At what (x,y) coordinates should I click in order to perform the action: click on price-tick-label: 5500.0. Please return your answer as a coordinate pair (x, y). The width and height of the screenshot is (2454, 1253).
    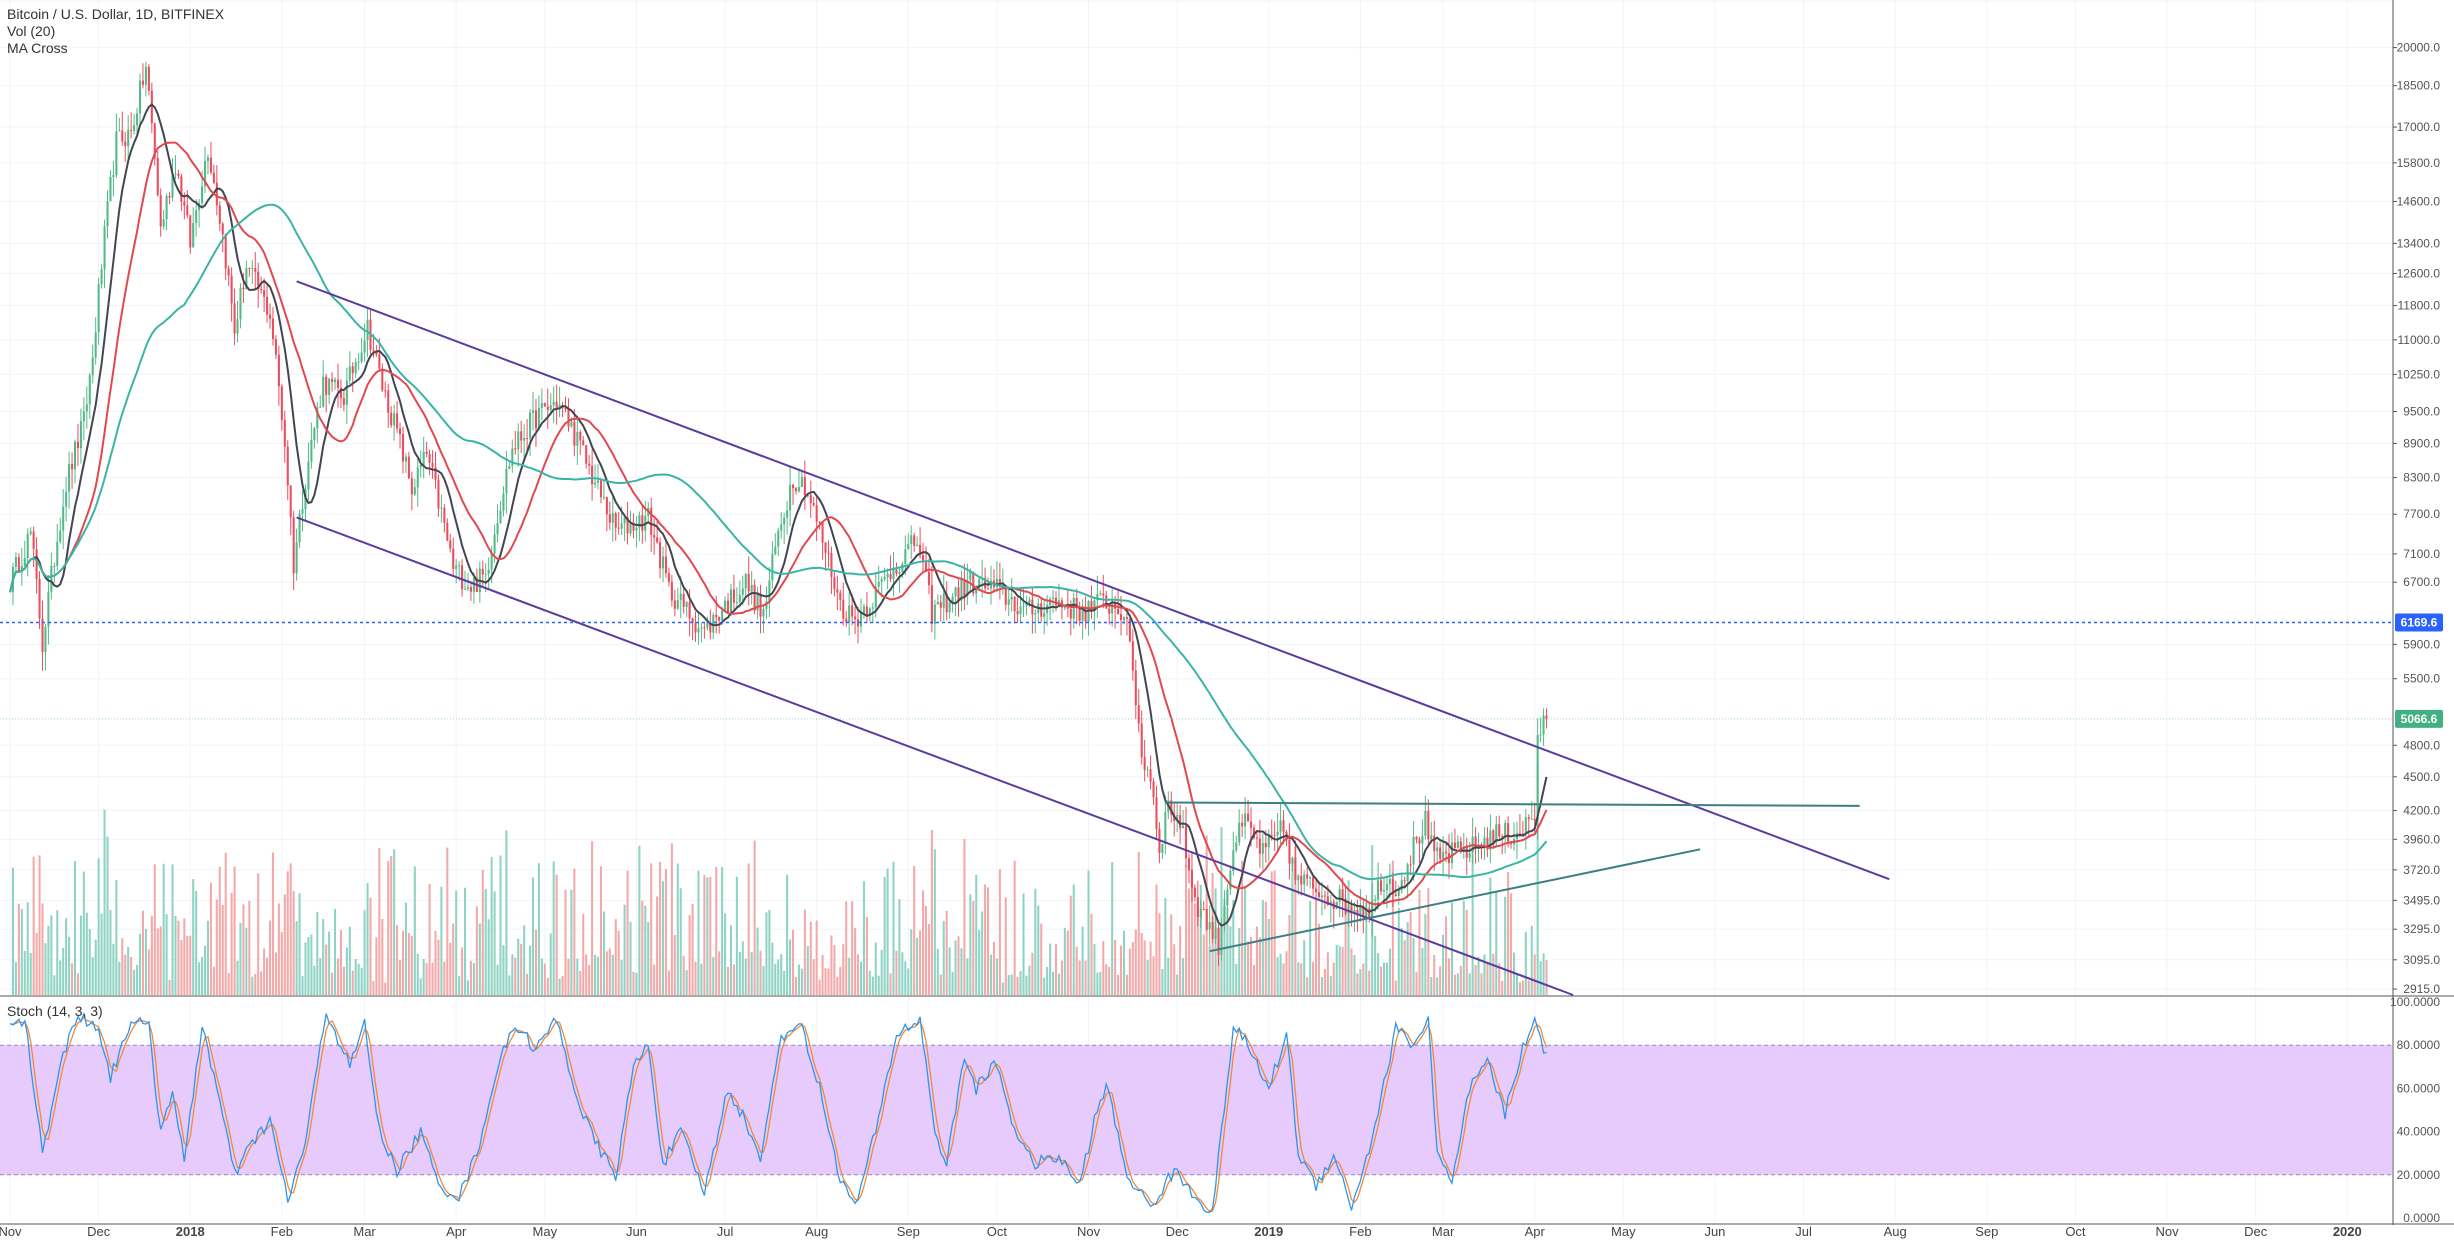
    Looking at the image, I should click on (2421, 679).